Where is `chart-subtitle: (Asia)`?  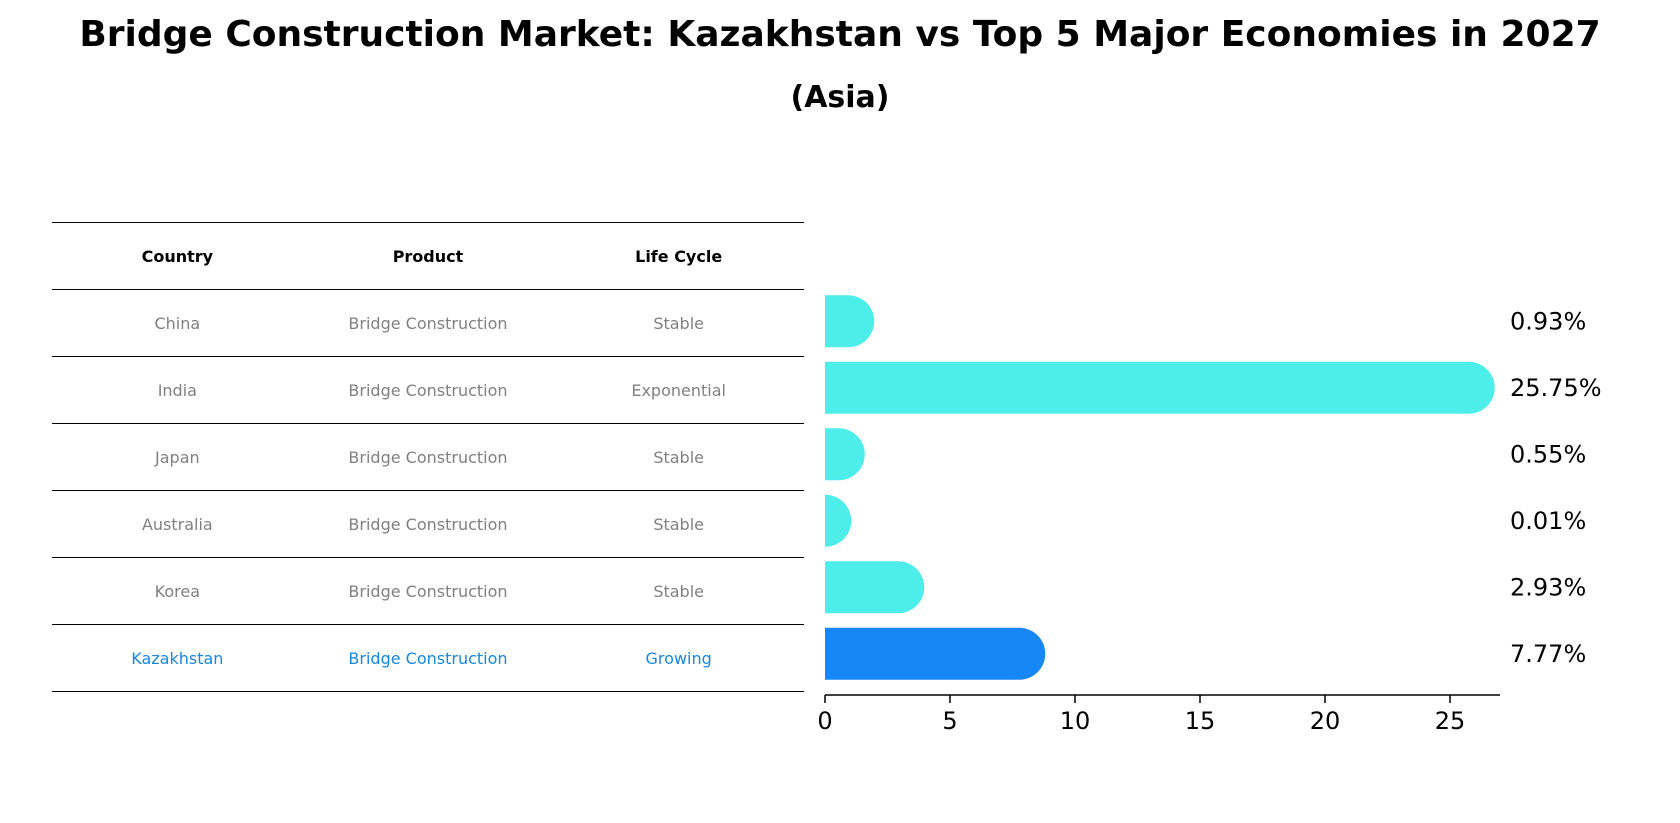
chart-subtitle: (Asia) is located at coordinates (840, 97).